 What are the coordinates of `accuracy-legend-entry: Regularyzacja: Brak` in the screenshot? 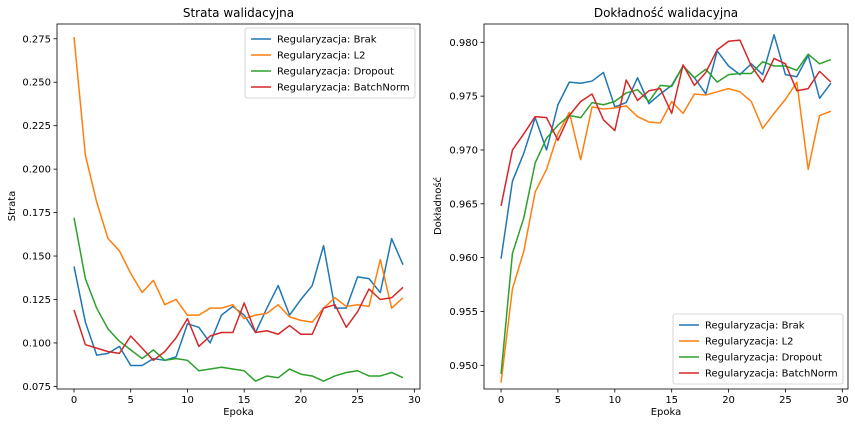 It's located at (755, 326).